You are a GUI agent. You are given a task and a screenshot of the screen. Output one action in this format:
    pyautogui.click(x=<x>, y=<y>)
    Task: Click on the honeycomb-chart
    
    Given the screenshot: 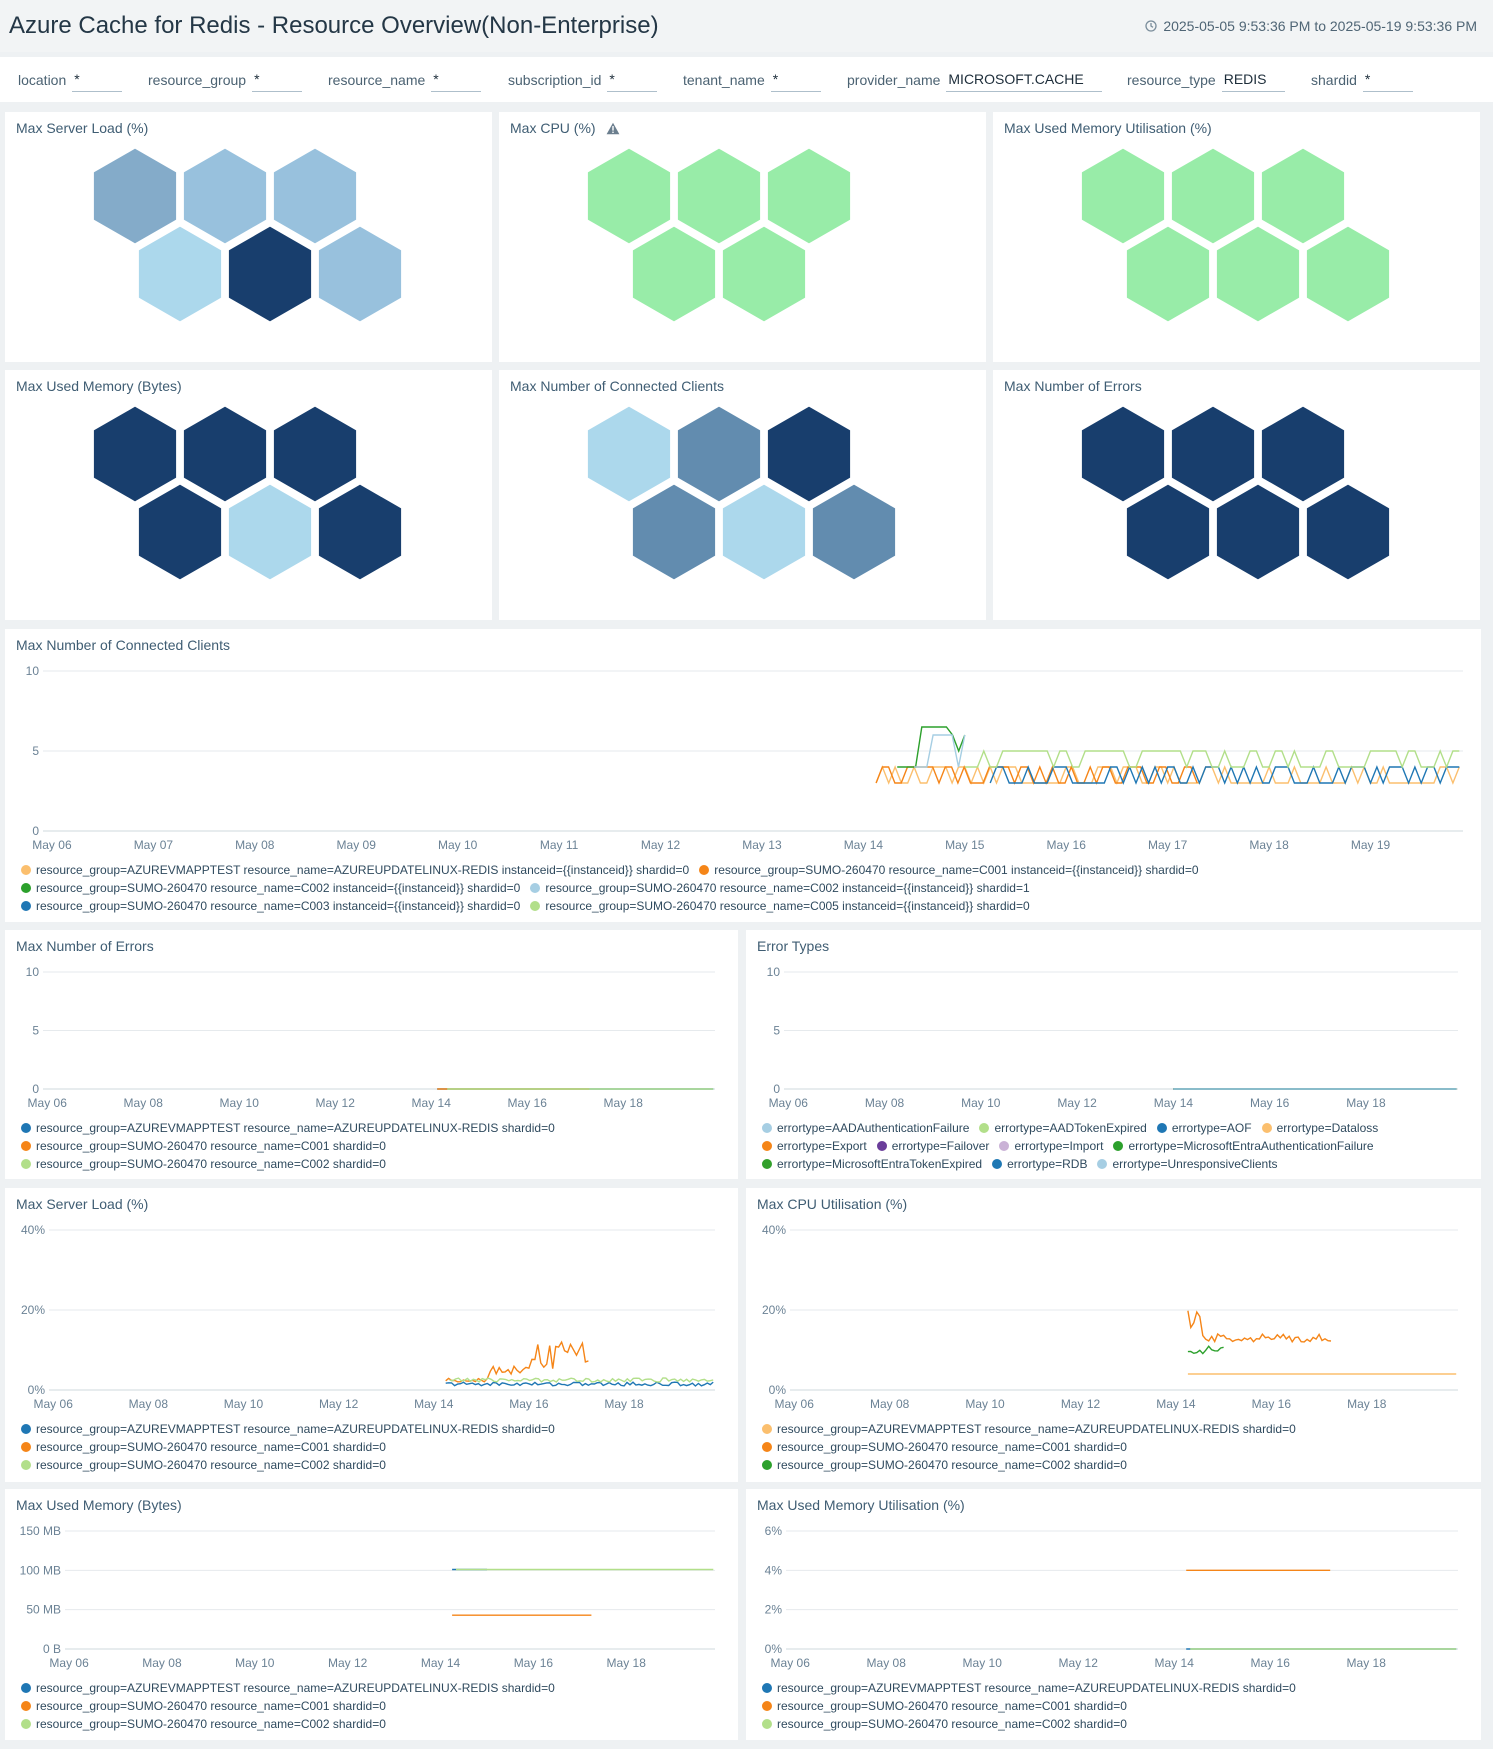 What is the action you would take?
    pyautogui.click(x=247, y=235)
    